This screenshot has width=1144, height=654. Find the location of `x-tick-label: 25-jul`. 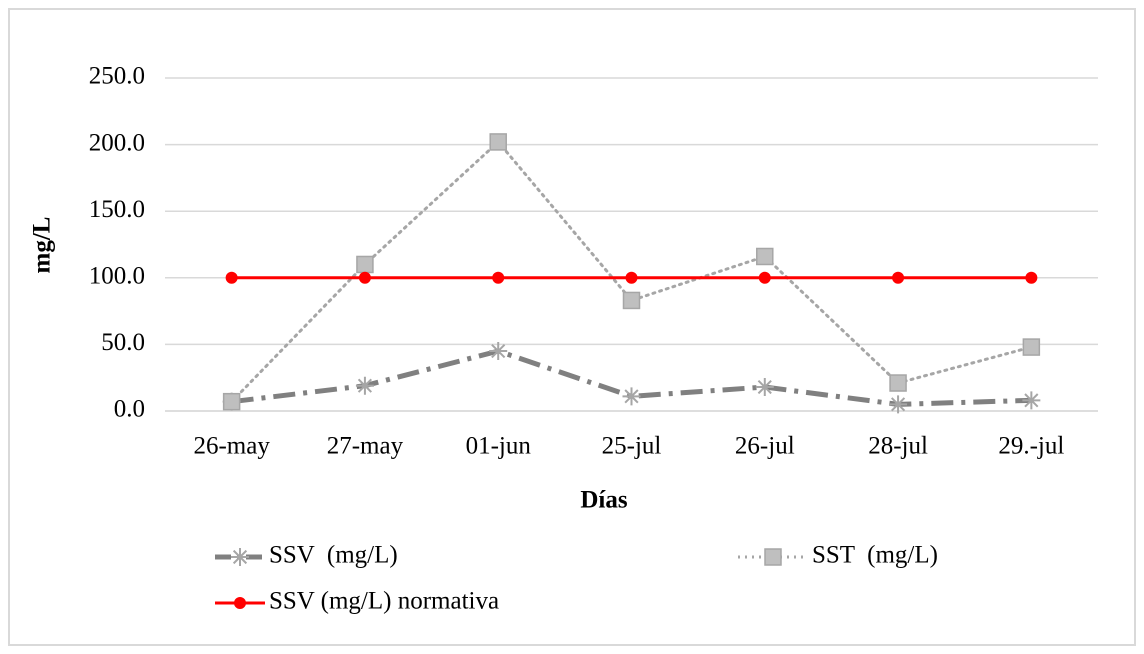

x-tick-label: 25-jul is located at coordinates (632, 446).